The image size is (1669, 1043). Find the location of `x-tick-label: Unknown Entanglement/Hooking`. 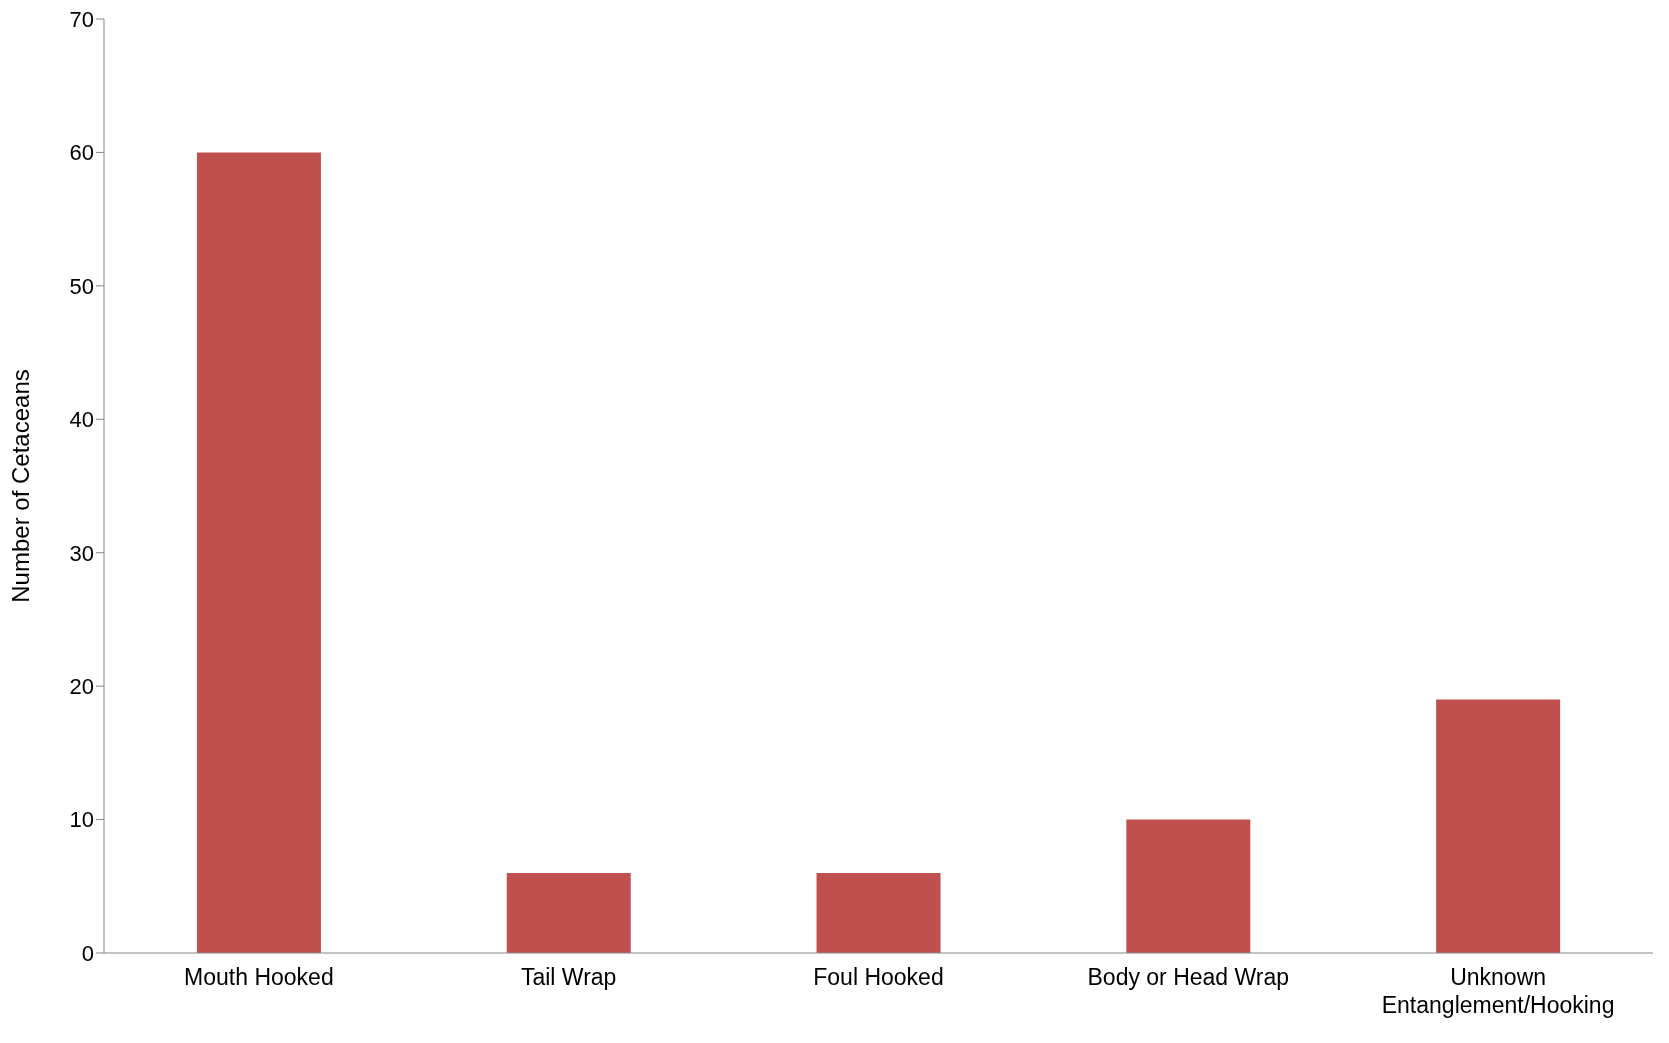

x-tick-label: Unknown Entanglement/Hooking is located at coordinates (1498, 991).